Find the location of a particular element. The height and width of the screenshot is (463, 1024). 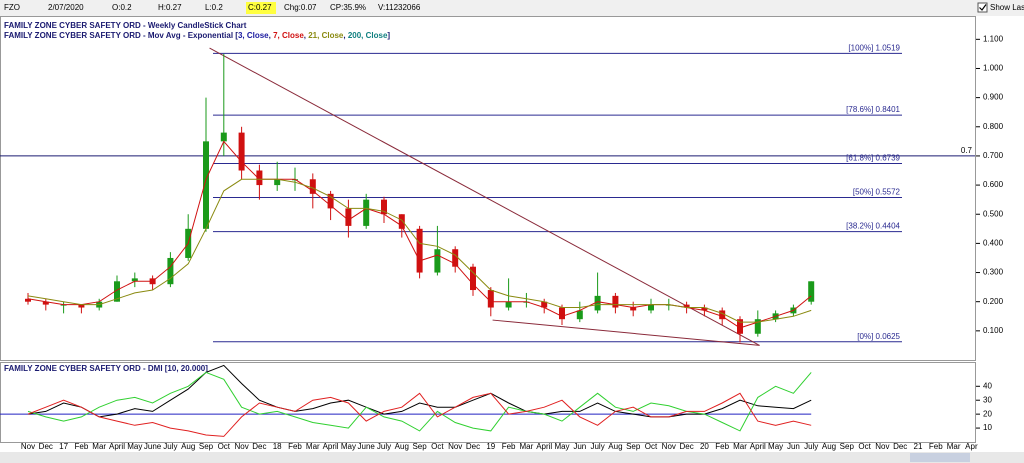

low: L:0.2 is located at coordinates (214, 7).